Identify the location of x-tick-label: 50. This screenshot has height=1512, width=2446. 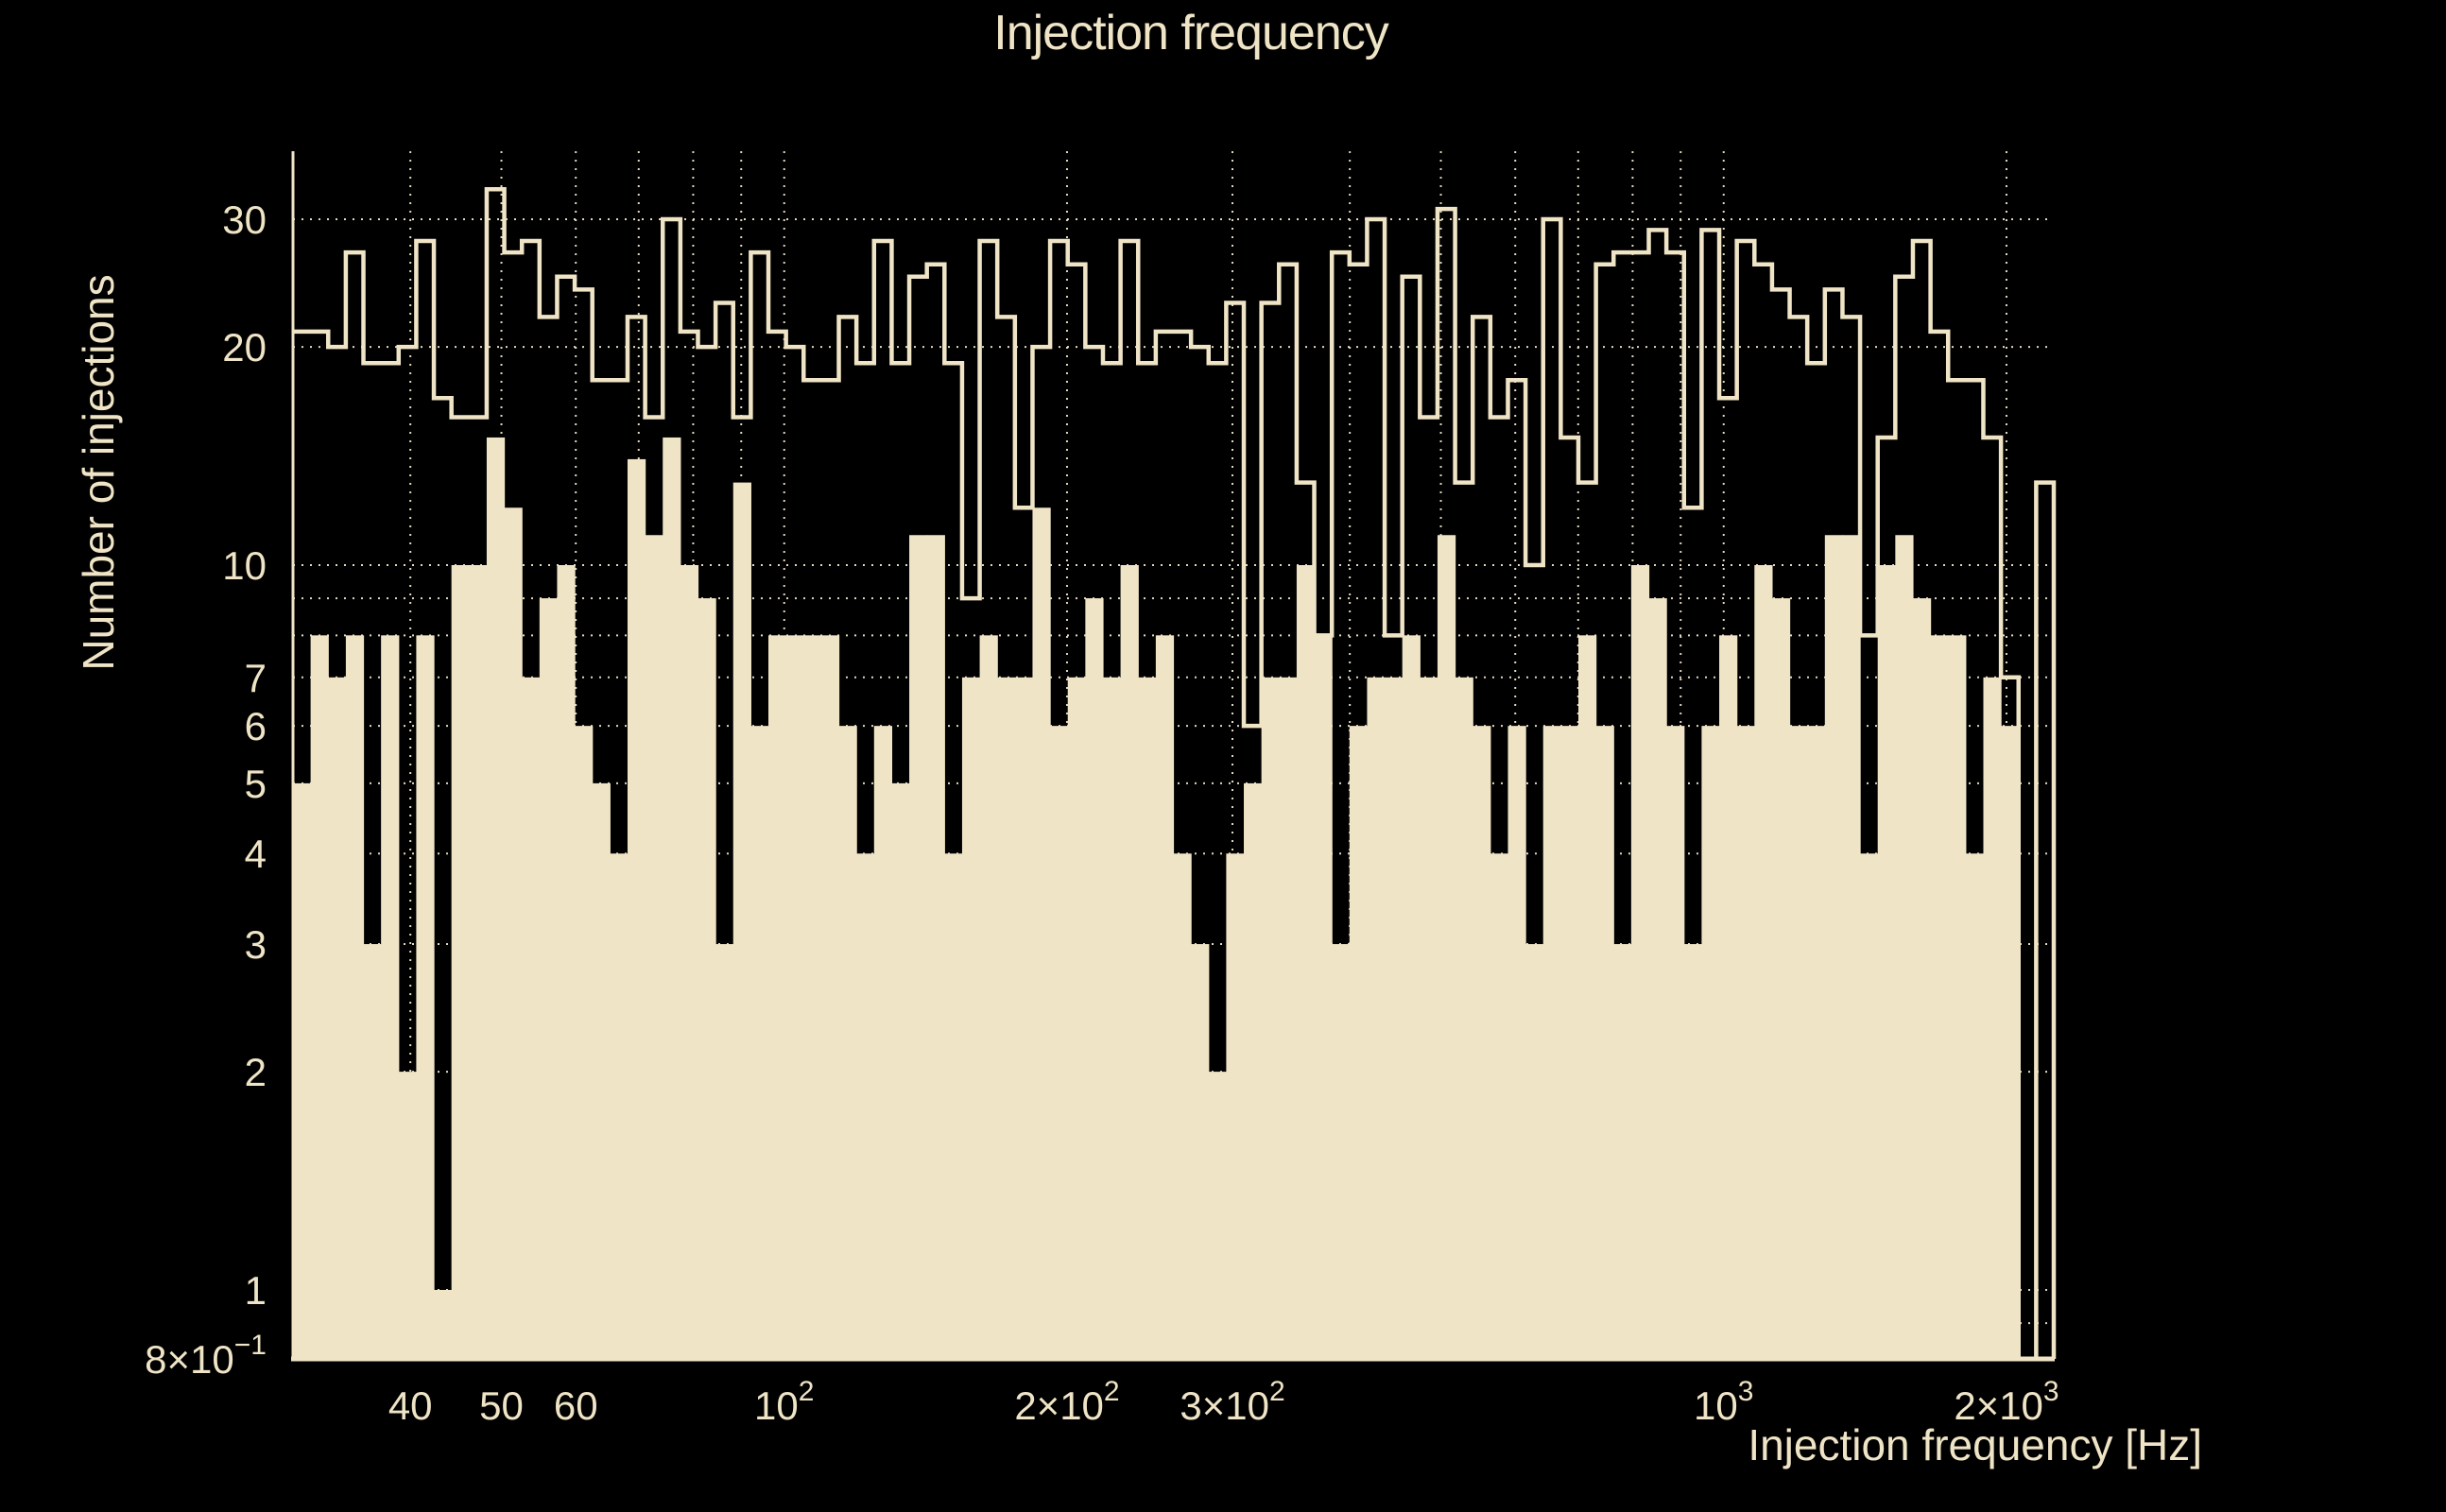
(502, 1405).